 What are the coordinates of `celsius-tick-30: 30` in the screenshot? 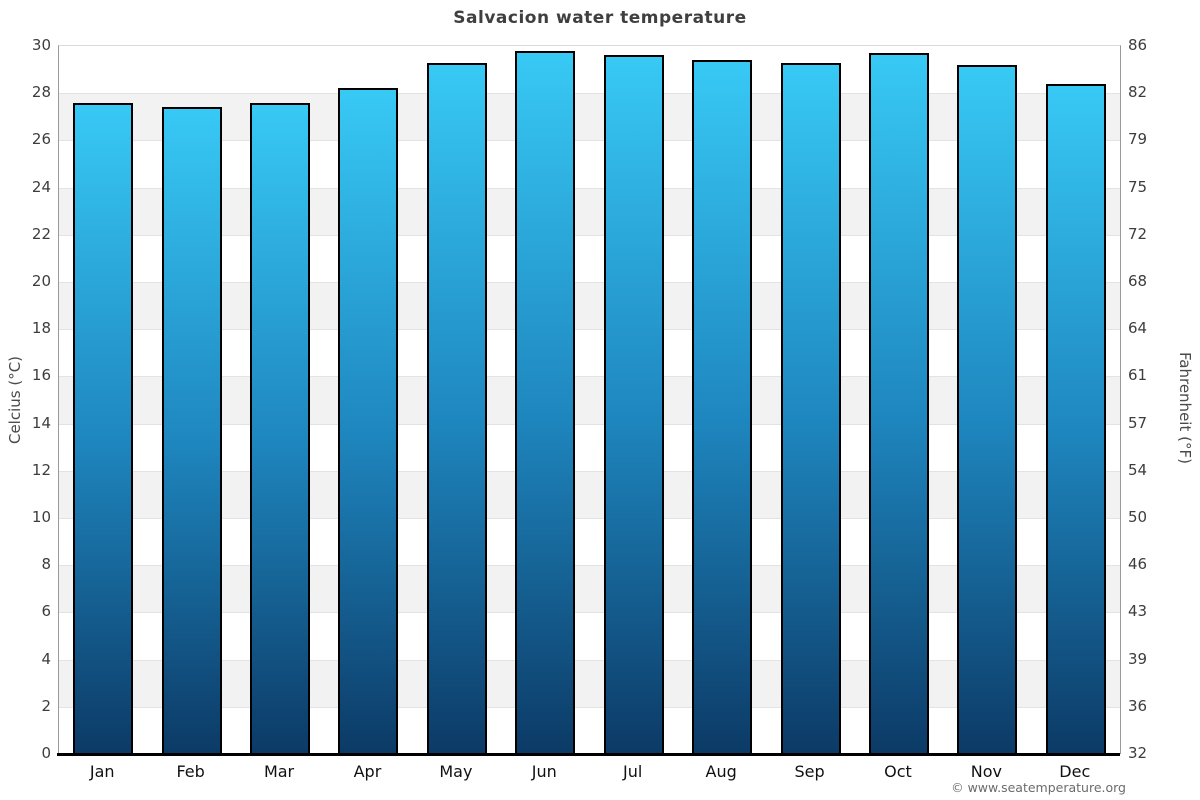 It's located at (41, 45).